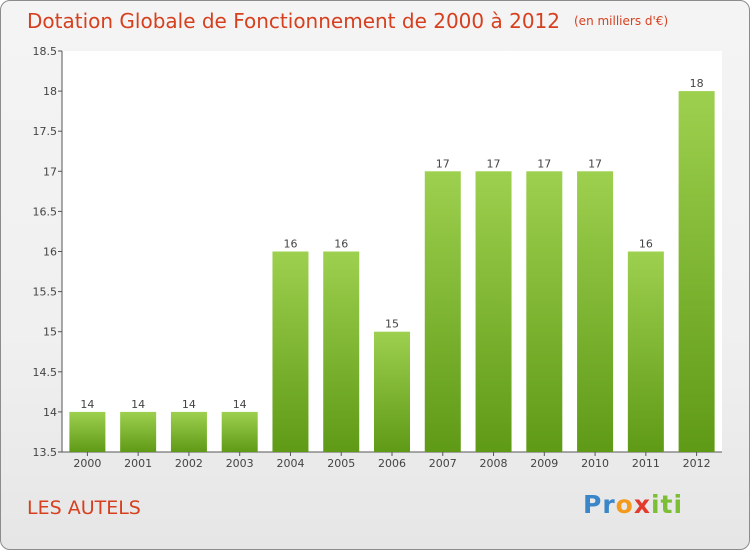 The width and height of the screenshot is (750, 550). I want to click on y-tick-label: 15, so click(50, 332).